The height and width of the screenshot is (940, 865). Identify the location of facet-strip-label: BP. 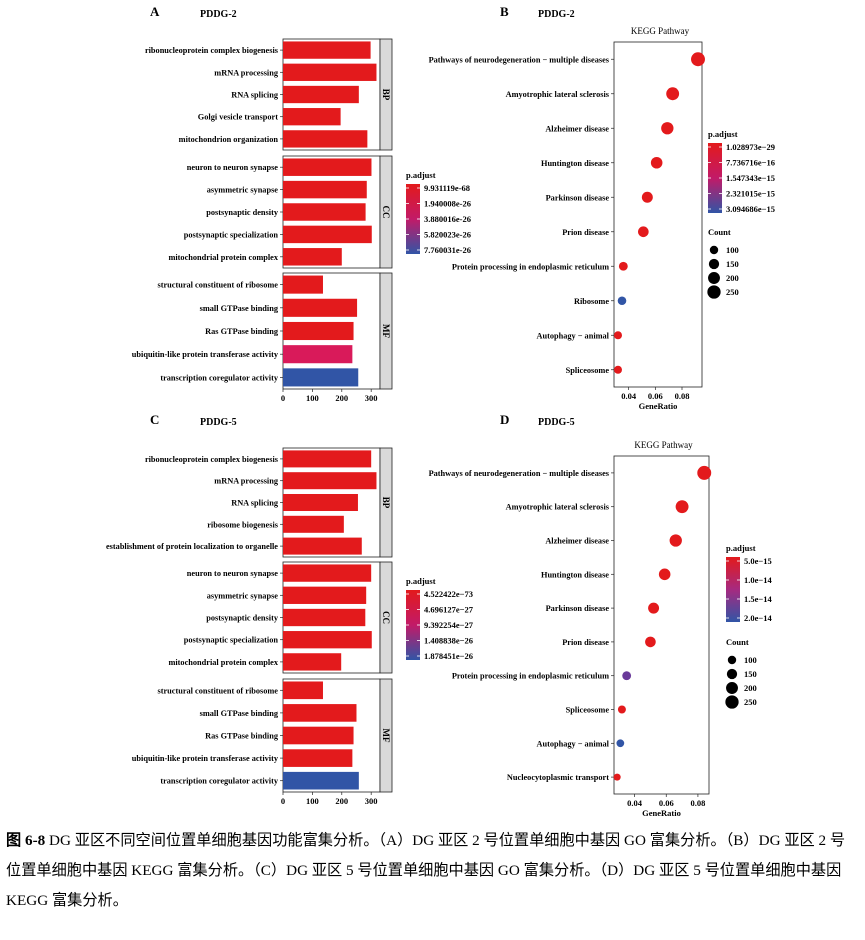
(386, 503).